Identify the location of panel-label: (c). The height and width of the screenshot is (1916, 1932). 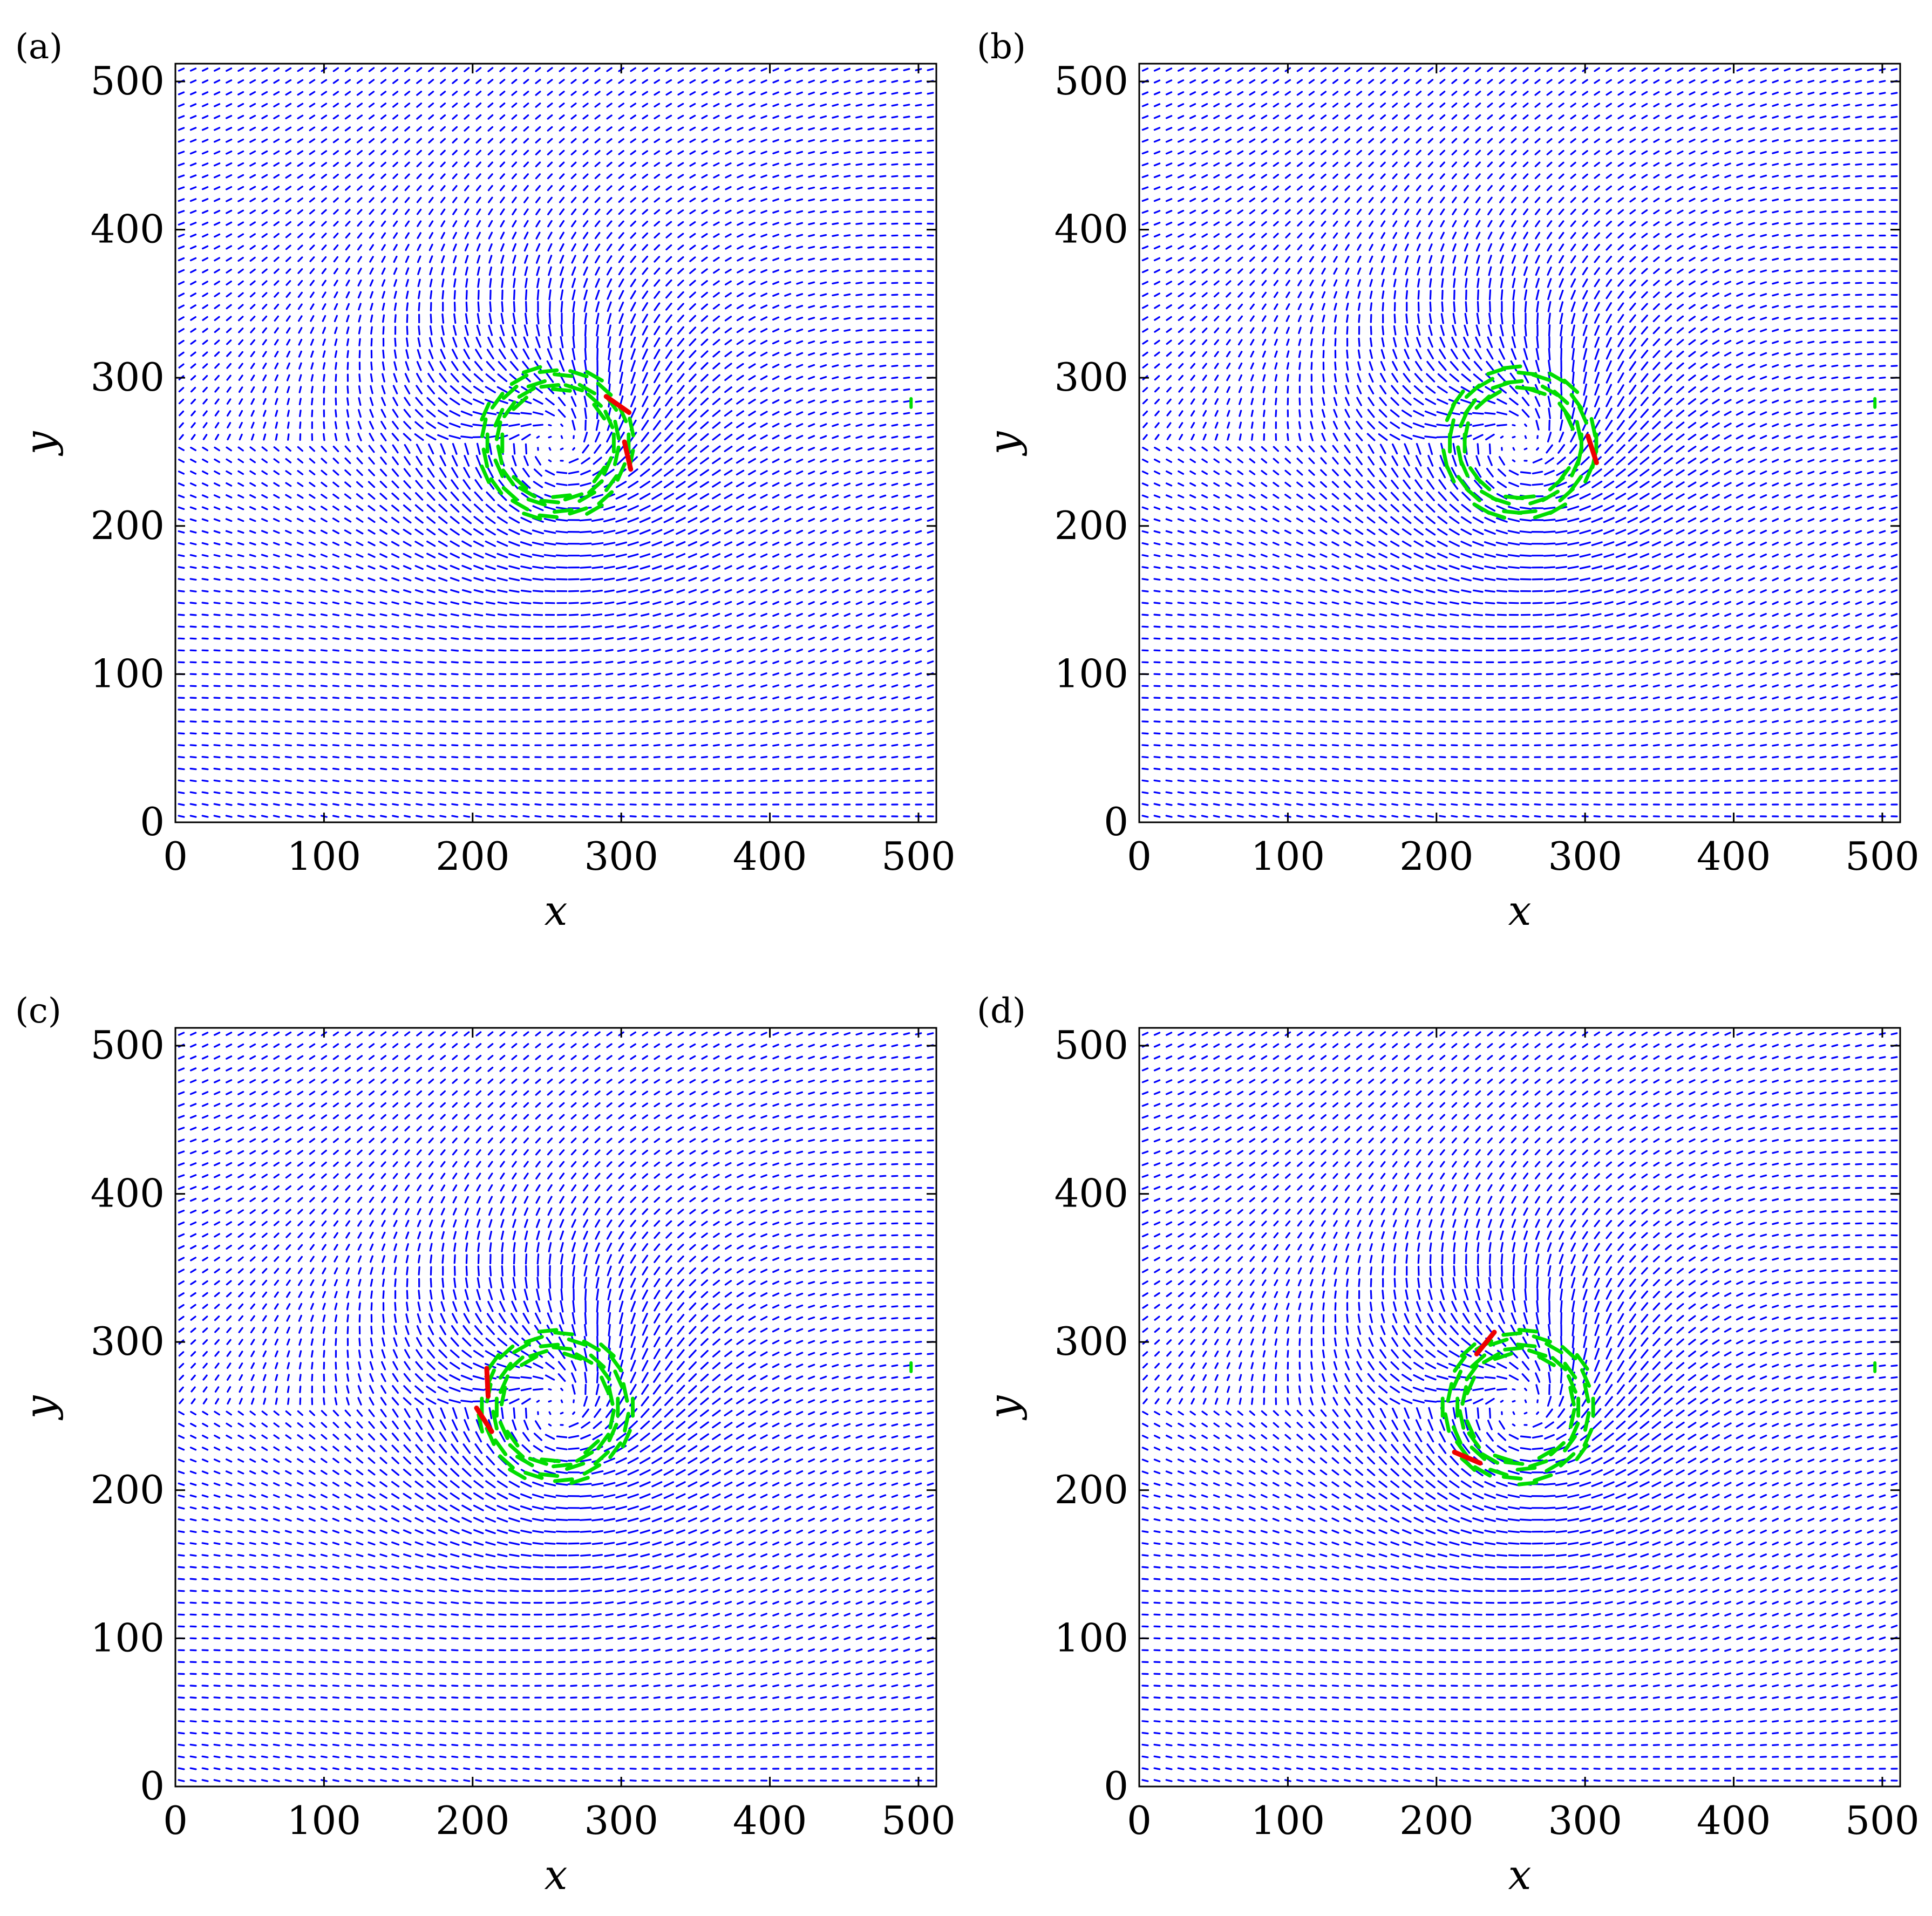
(38, 1011).